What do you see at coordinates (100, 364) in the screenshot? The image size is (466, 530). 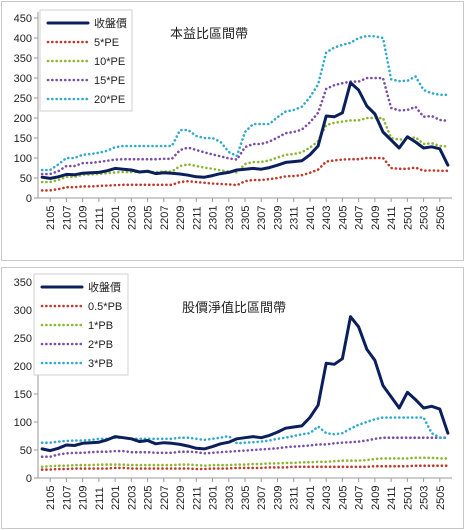 I see `legend-label-4: 3*PB` at bounding box center [100, 364].